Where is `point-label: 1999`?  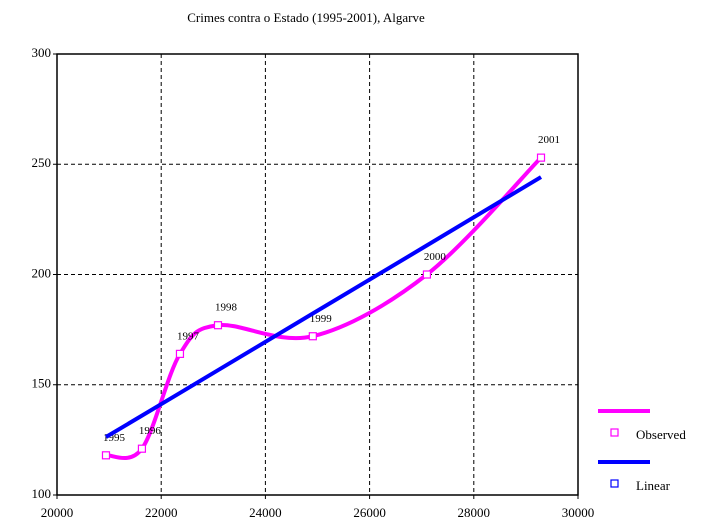
point-label: 1999 is located at coordinates (321, 319).